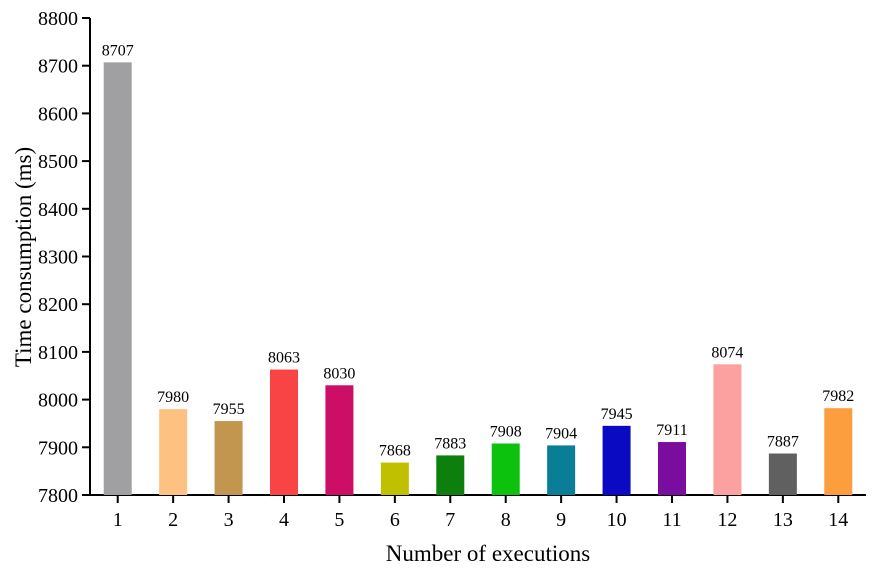 The width and height of the screenshot is (879, 570). I want to click on x-tick-label: 14, so click(838, 520).